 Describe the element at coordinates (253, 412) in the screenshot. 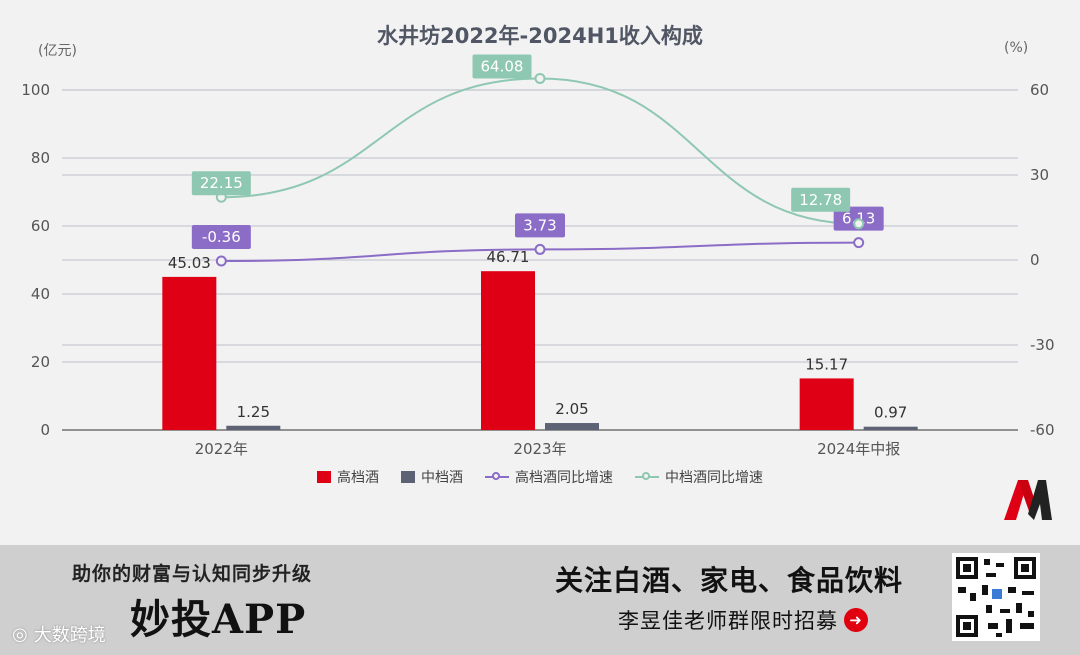

I see `bar-data-label: 1.25` at that location.